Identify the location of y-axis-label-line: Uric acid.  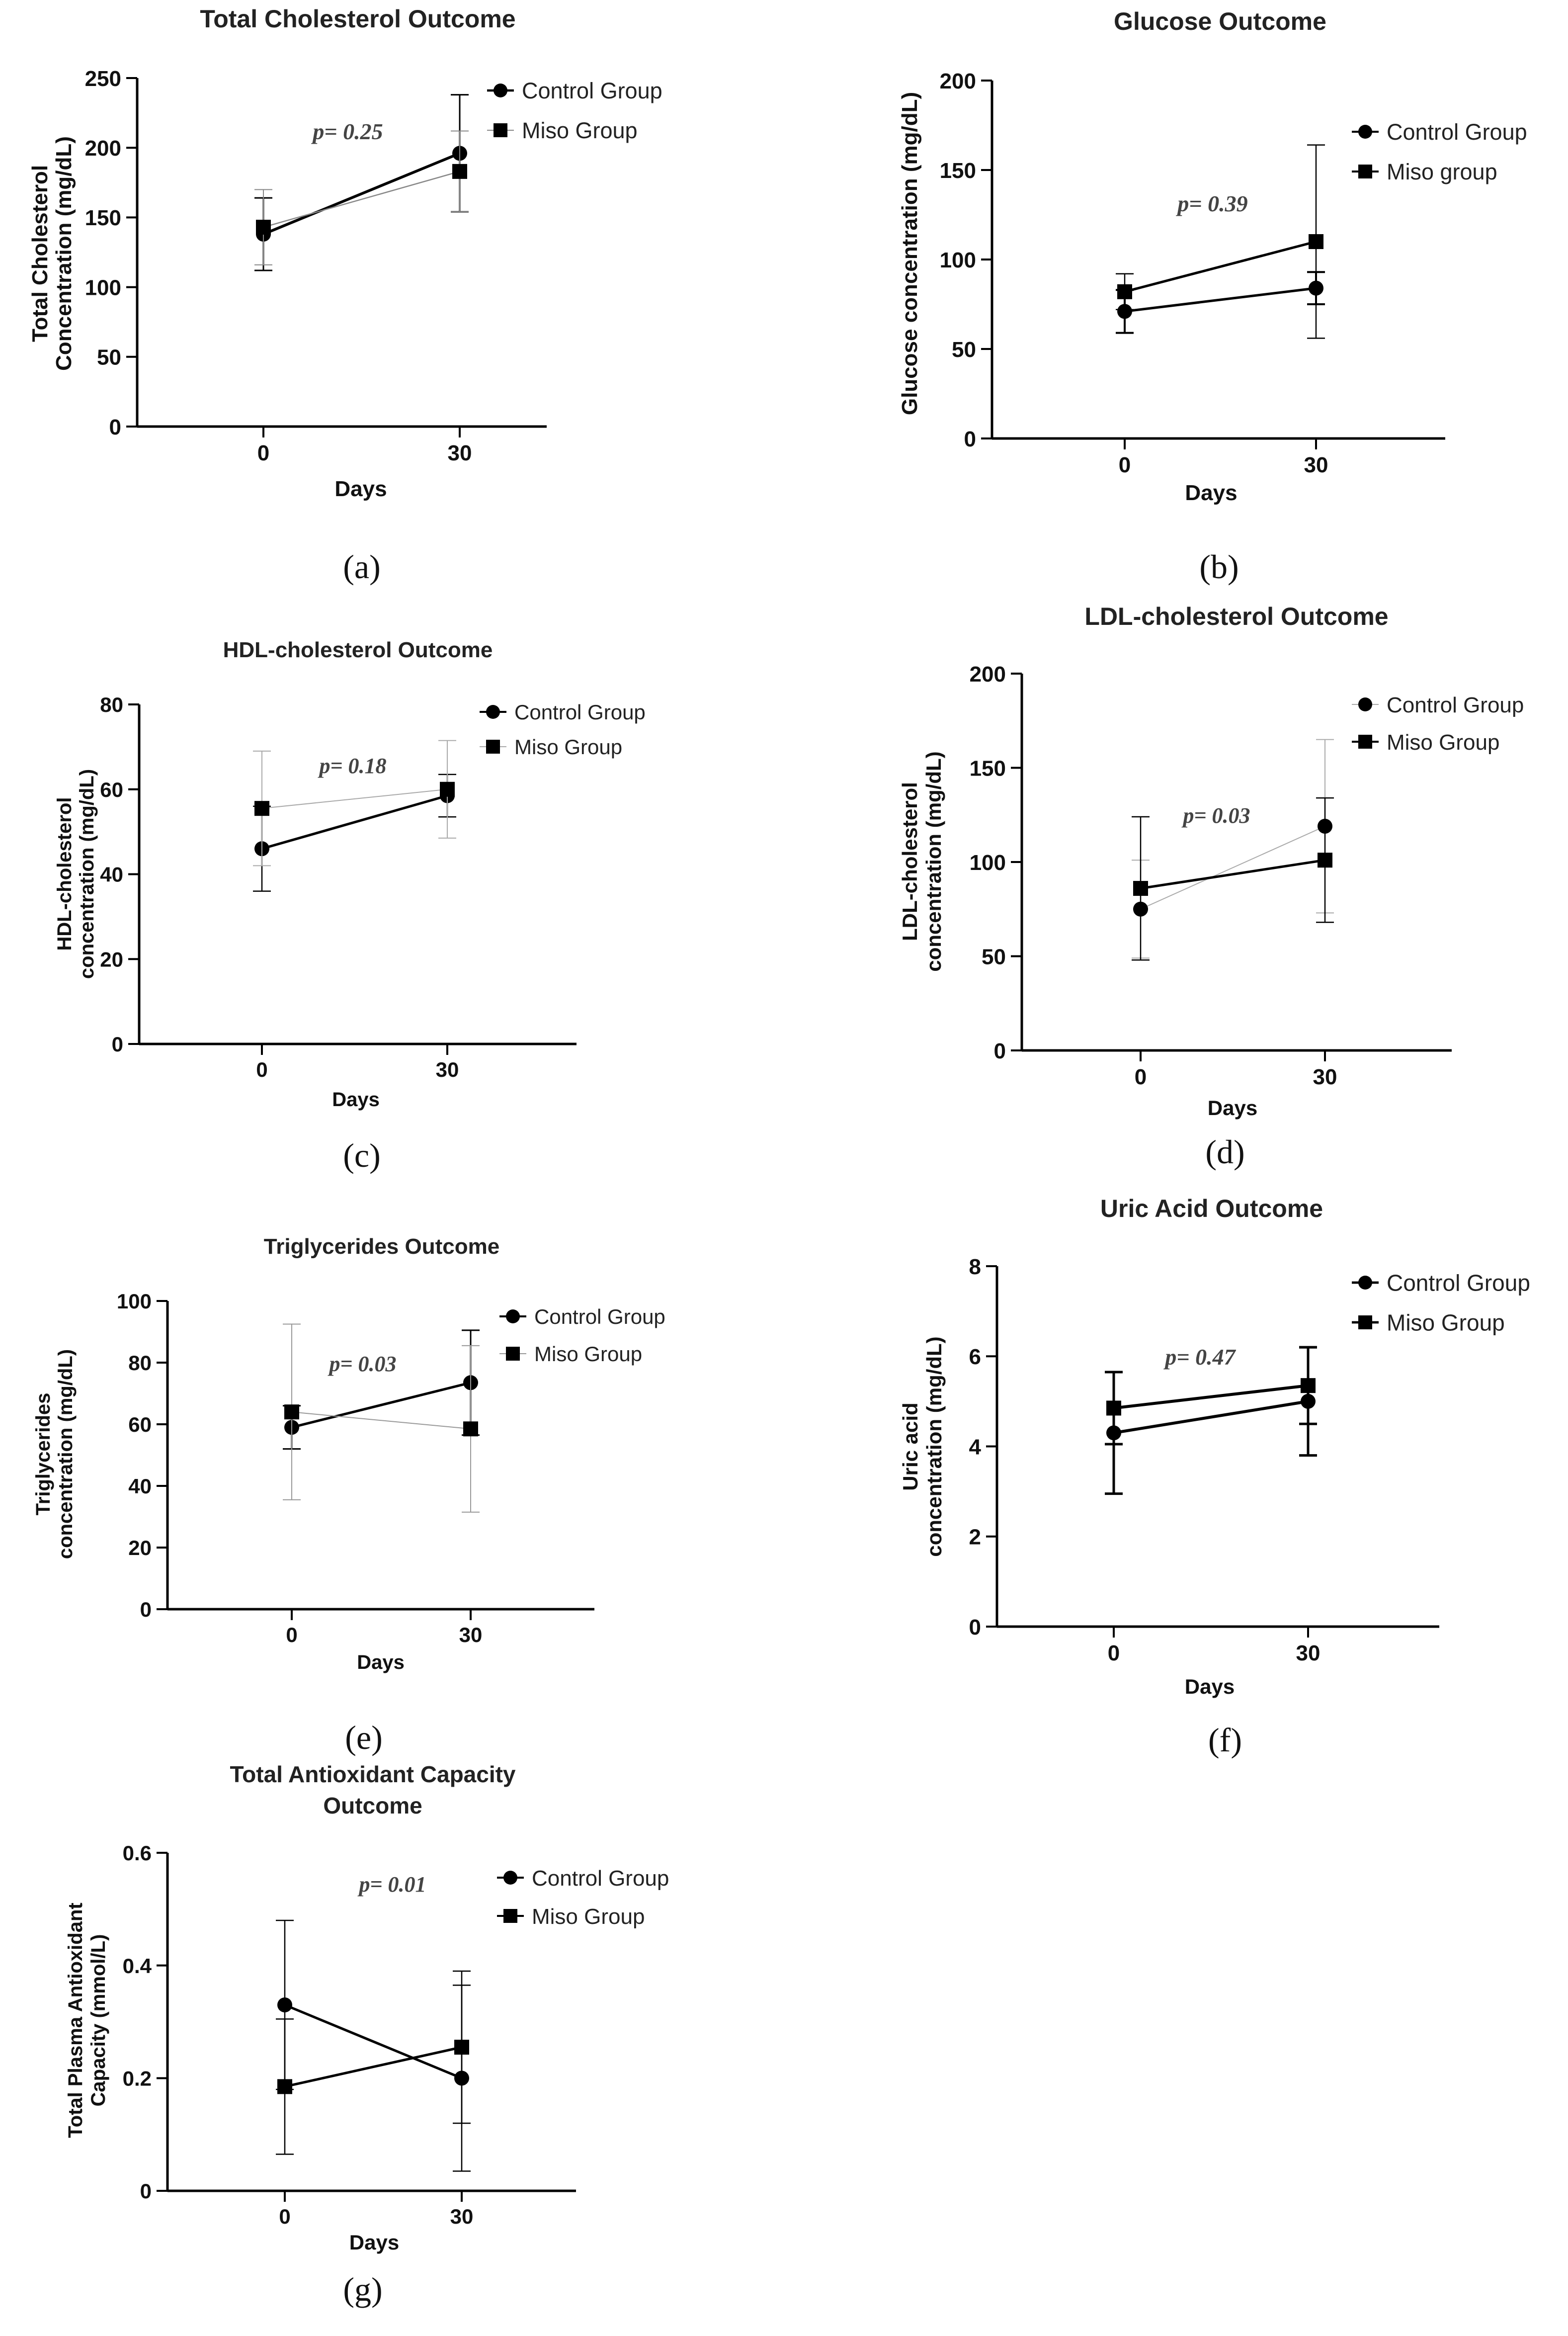
(910, 1446).